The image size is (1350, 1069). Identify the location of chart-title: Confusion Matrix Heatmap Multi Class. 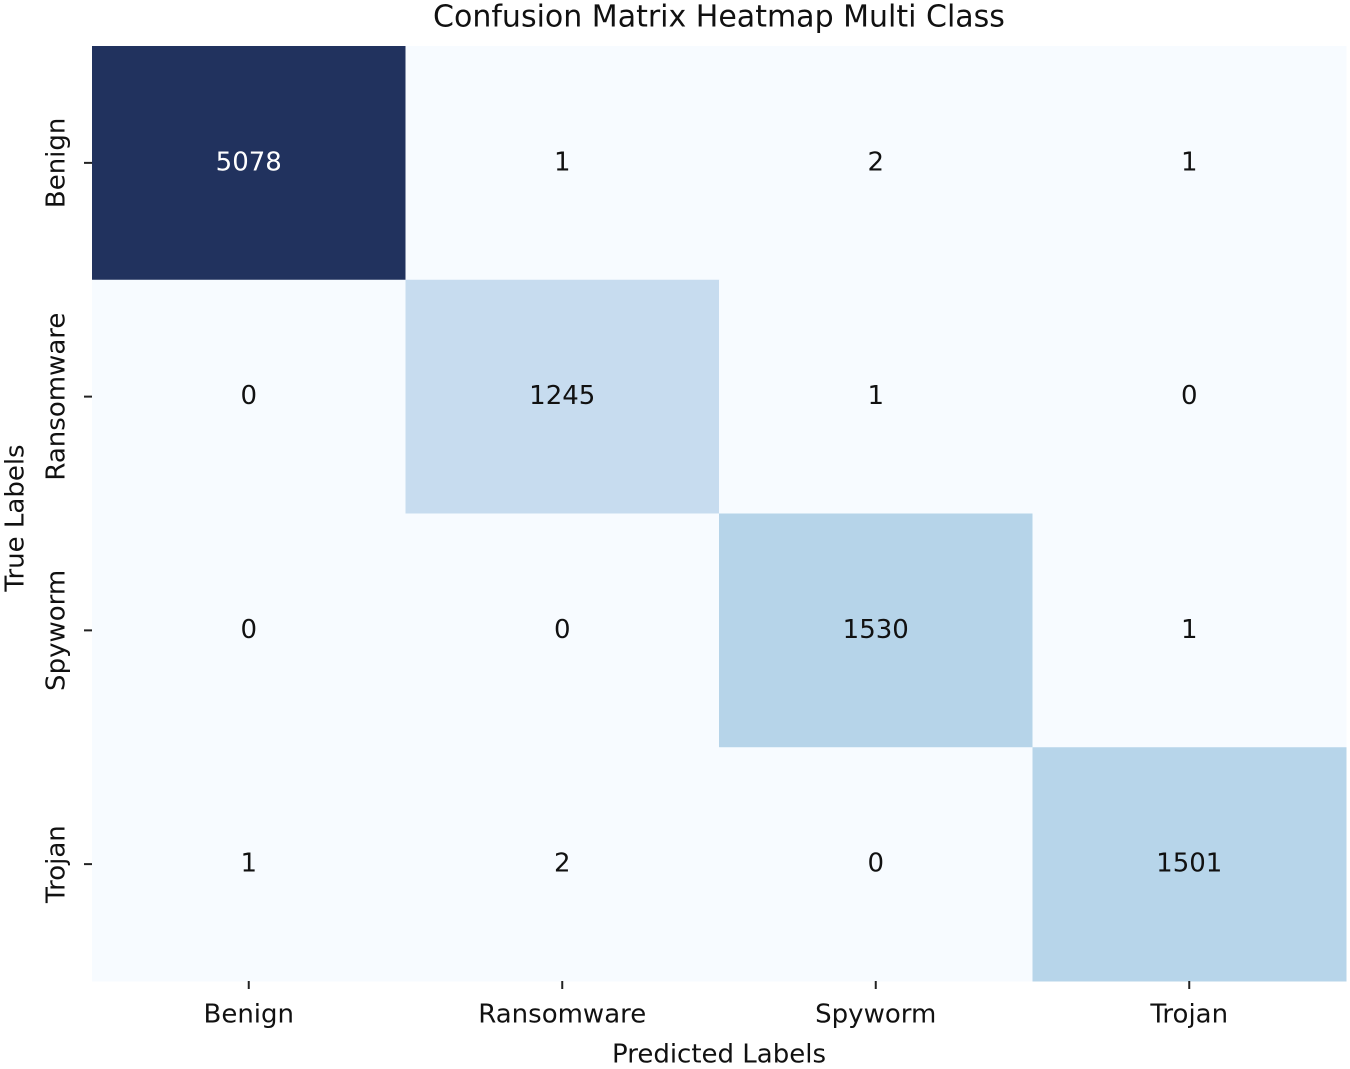
(719, 17).